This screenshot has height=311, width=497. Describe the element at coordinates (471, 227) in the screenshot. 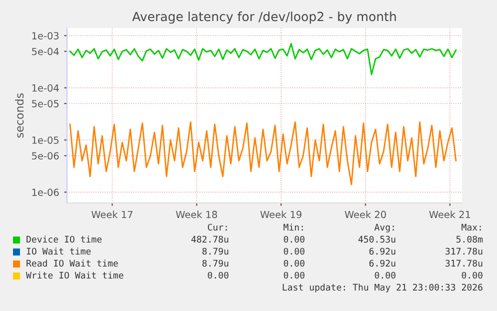

I see `text: Max:` at that location.